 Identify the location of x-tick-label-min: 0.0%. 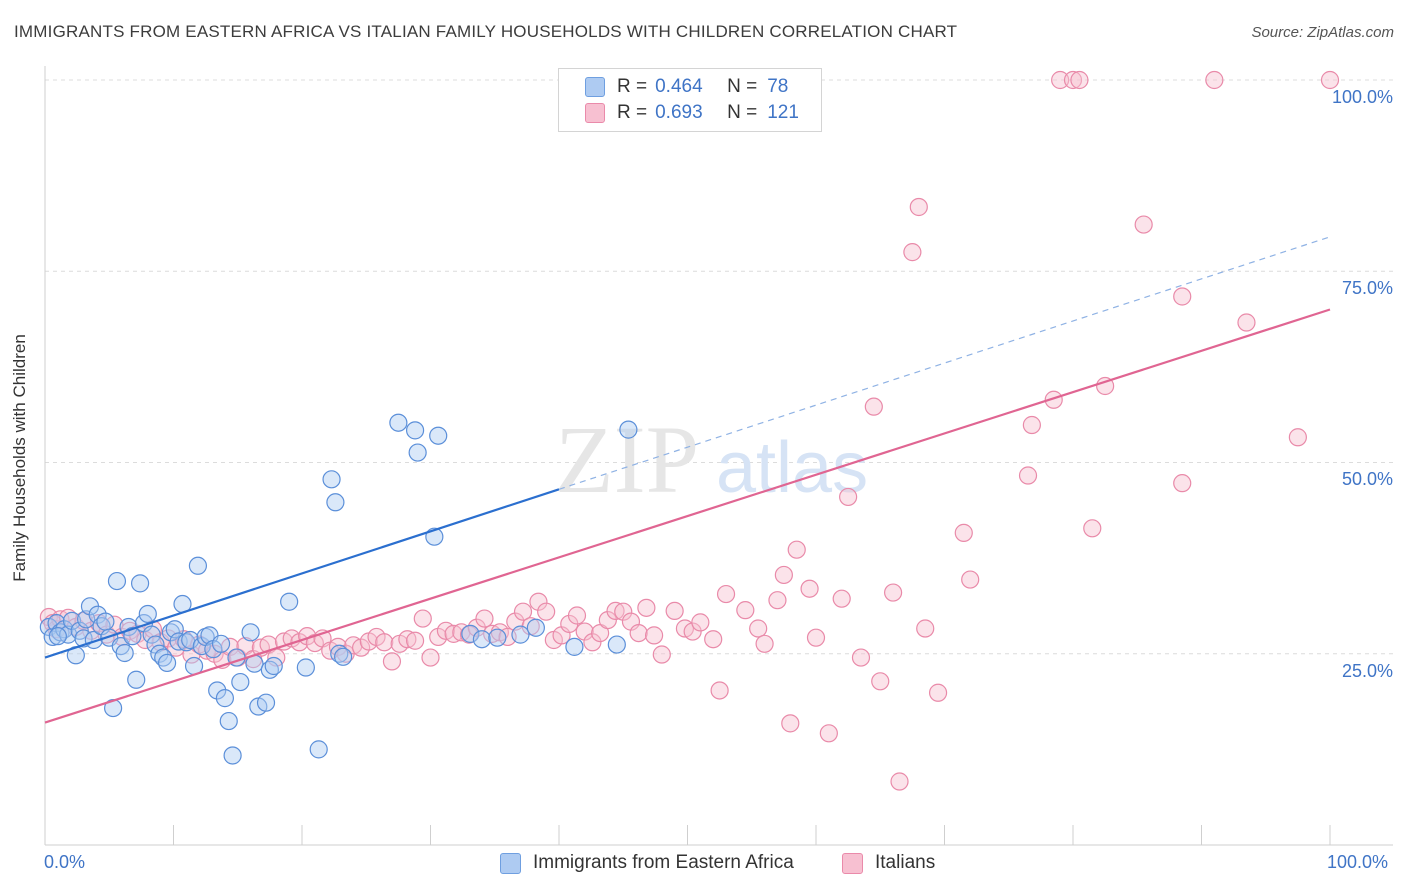
(65, 862).